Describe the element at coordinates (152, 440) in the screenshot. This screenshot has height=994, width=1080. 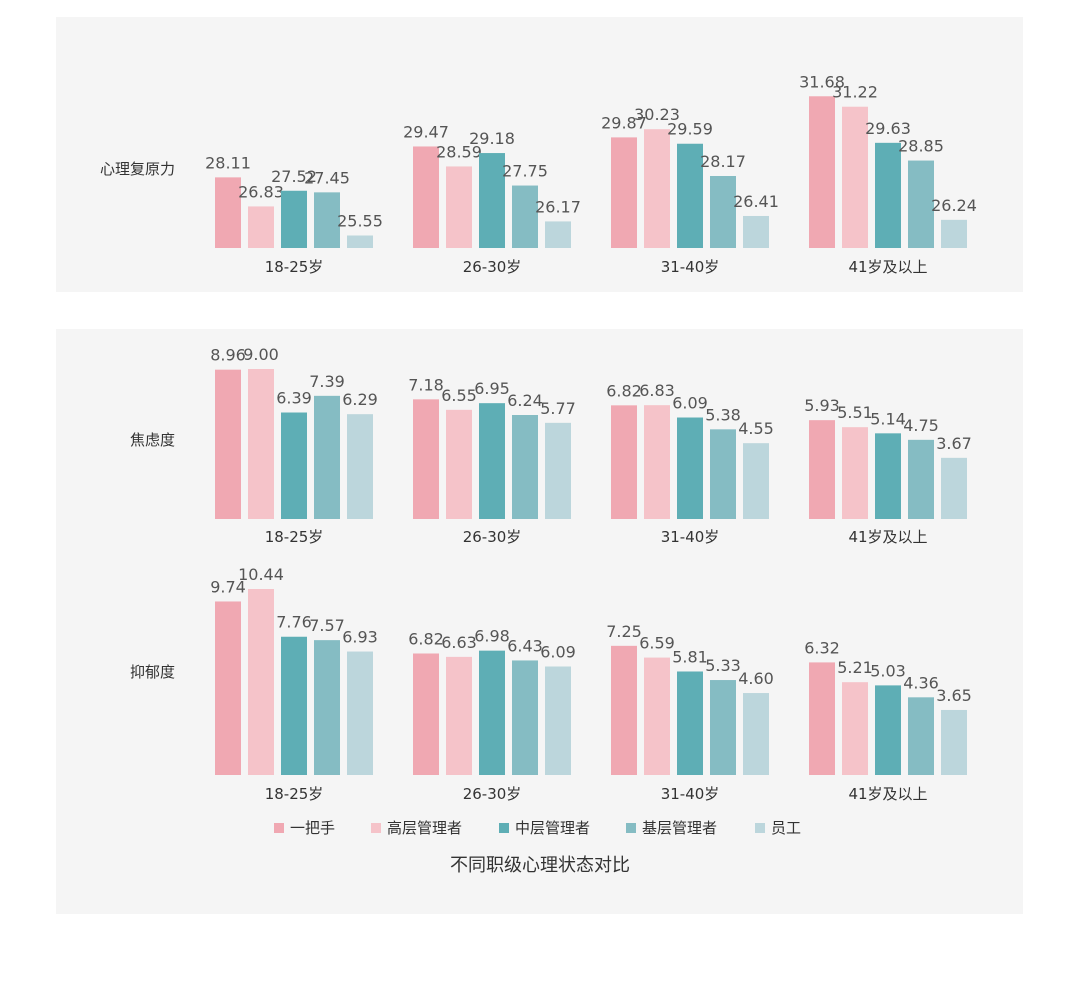
I see `metric-label: 焦虑度` at that location.